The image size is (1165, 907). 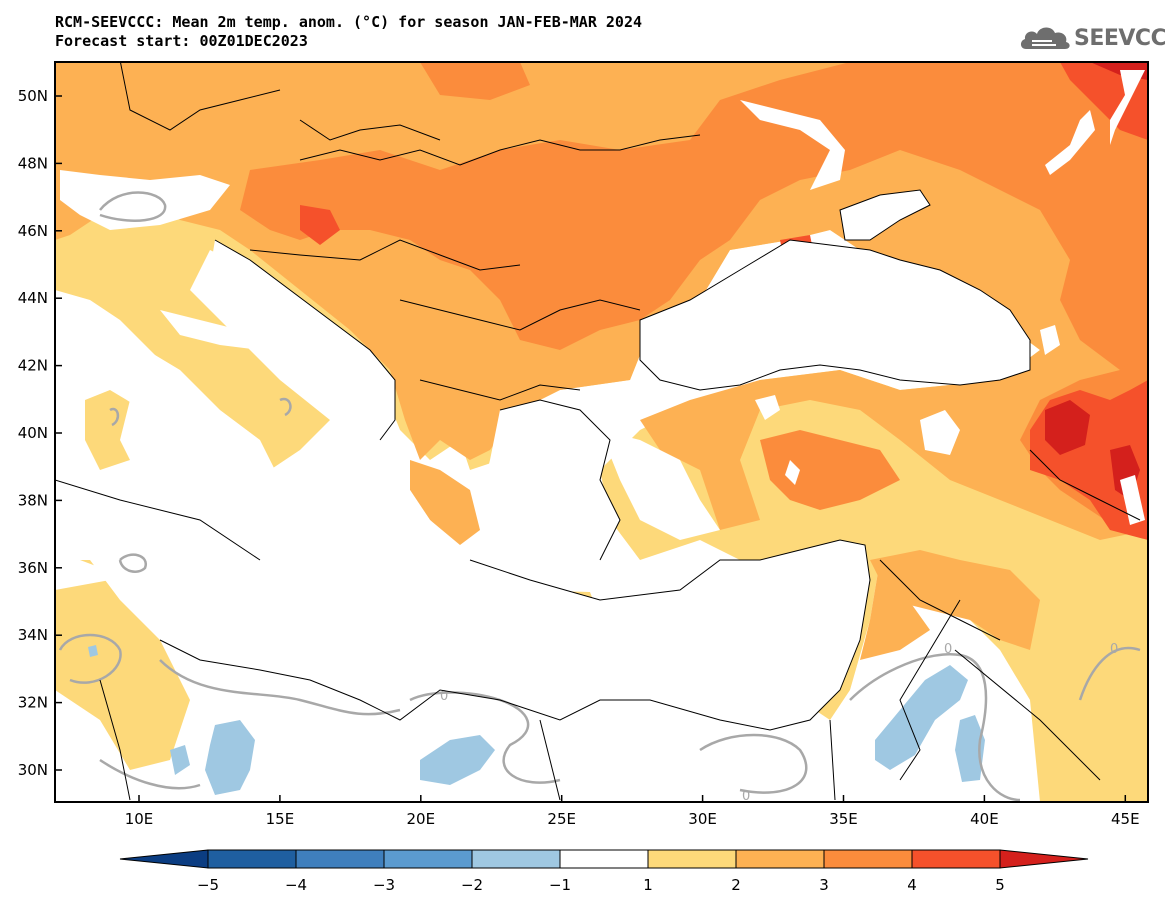 I want to click on anomaly-minus-2-minus-1-region, so click(x=230, y=757).